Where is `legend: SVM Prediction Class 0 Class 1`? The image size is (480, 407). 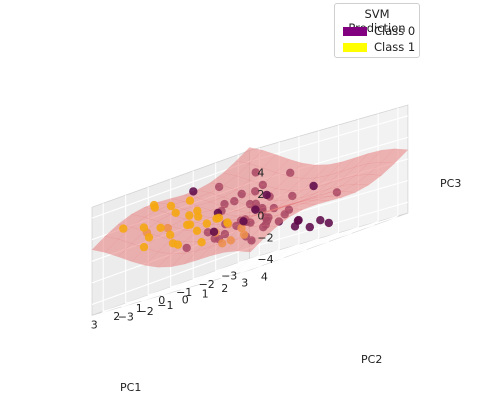
legend: SVM Prediction Class 0 Class 1 is located at coordinates (377, 30).